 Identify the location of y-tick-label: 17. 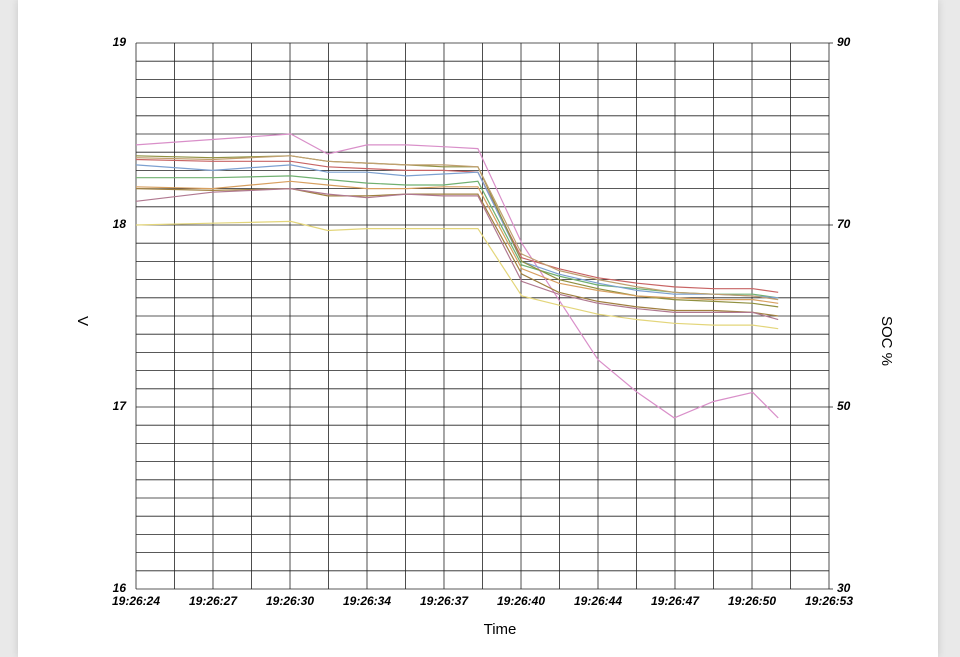
(120, 406).